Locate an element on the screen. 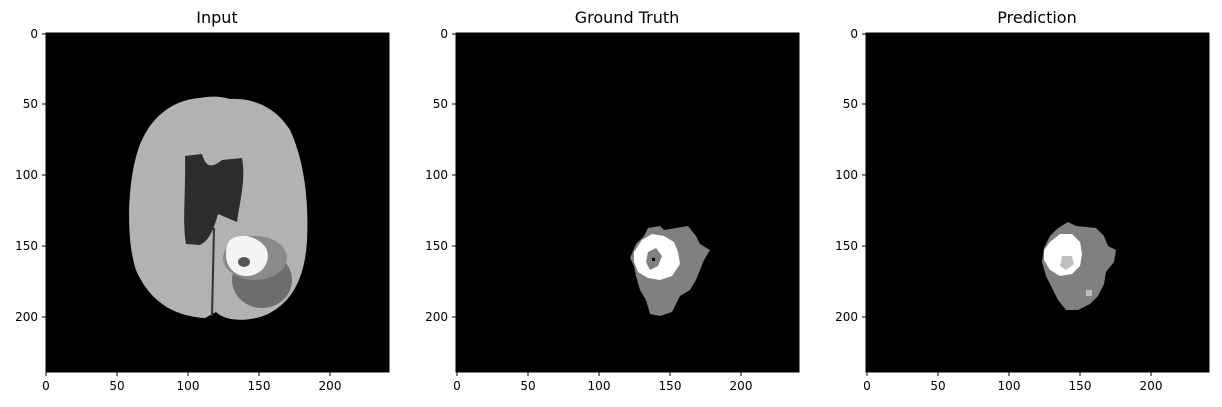 This screenshot has width=1222, height=407. lesion-bright is located at coordinates (247, 255).